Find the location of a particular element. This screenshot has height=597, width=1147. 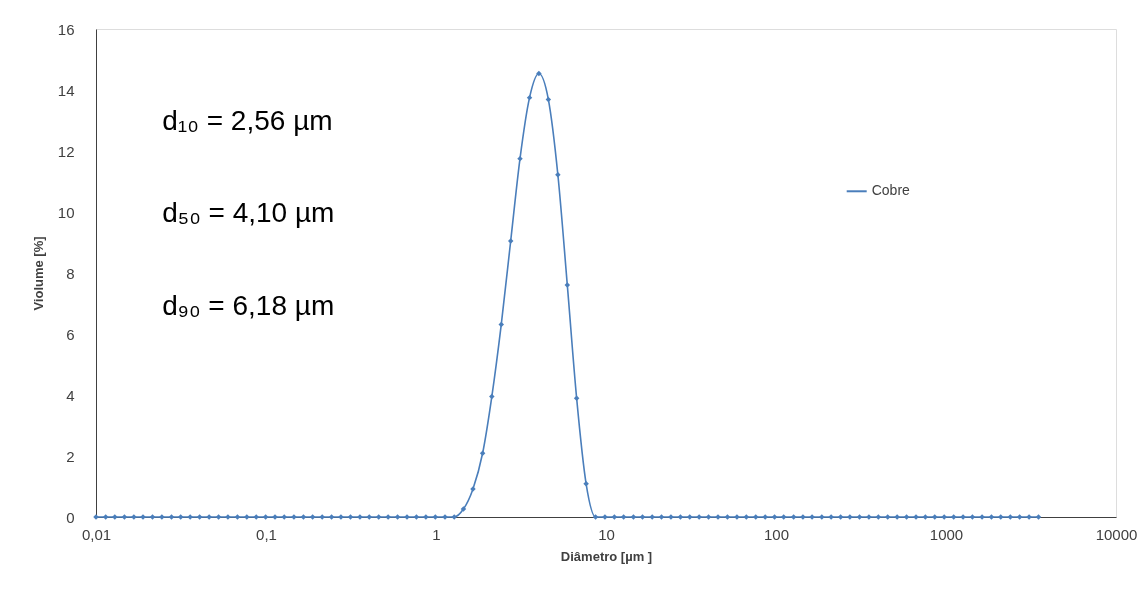

annotation: d₁₀ = 2,56 µm is located at coordinates (247, 120).